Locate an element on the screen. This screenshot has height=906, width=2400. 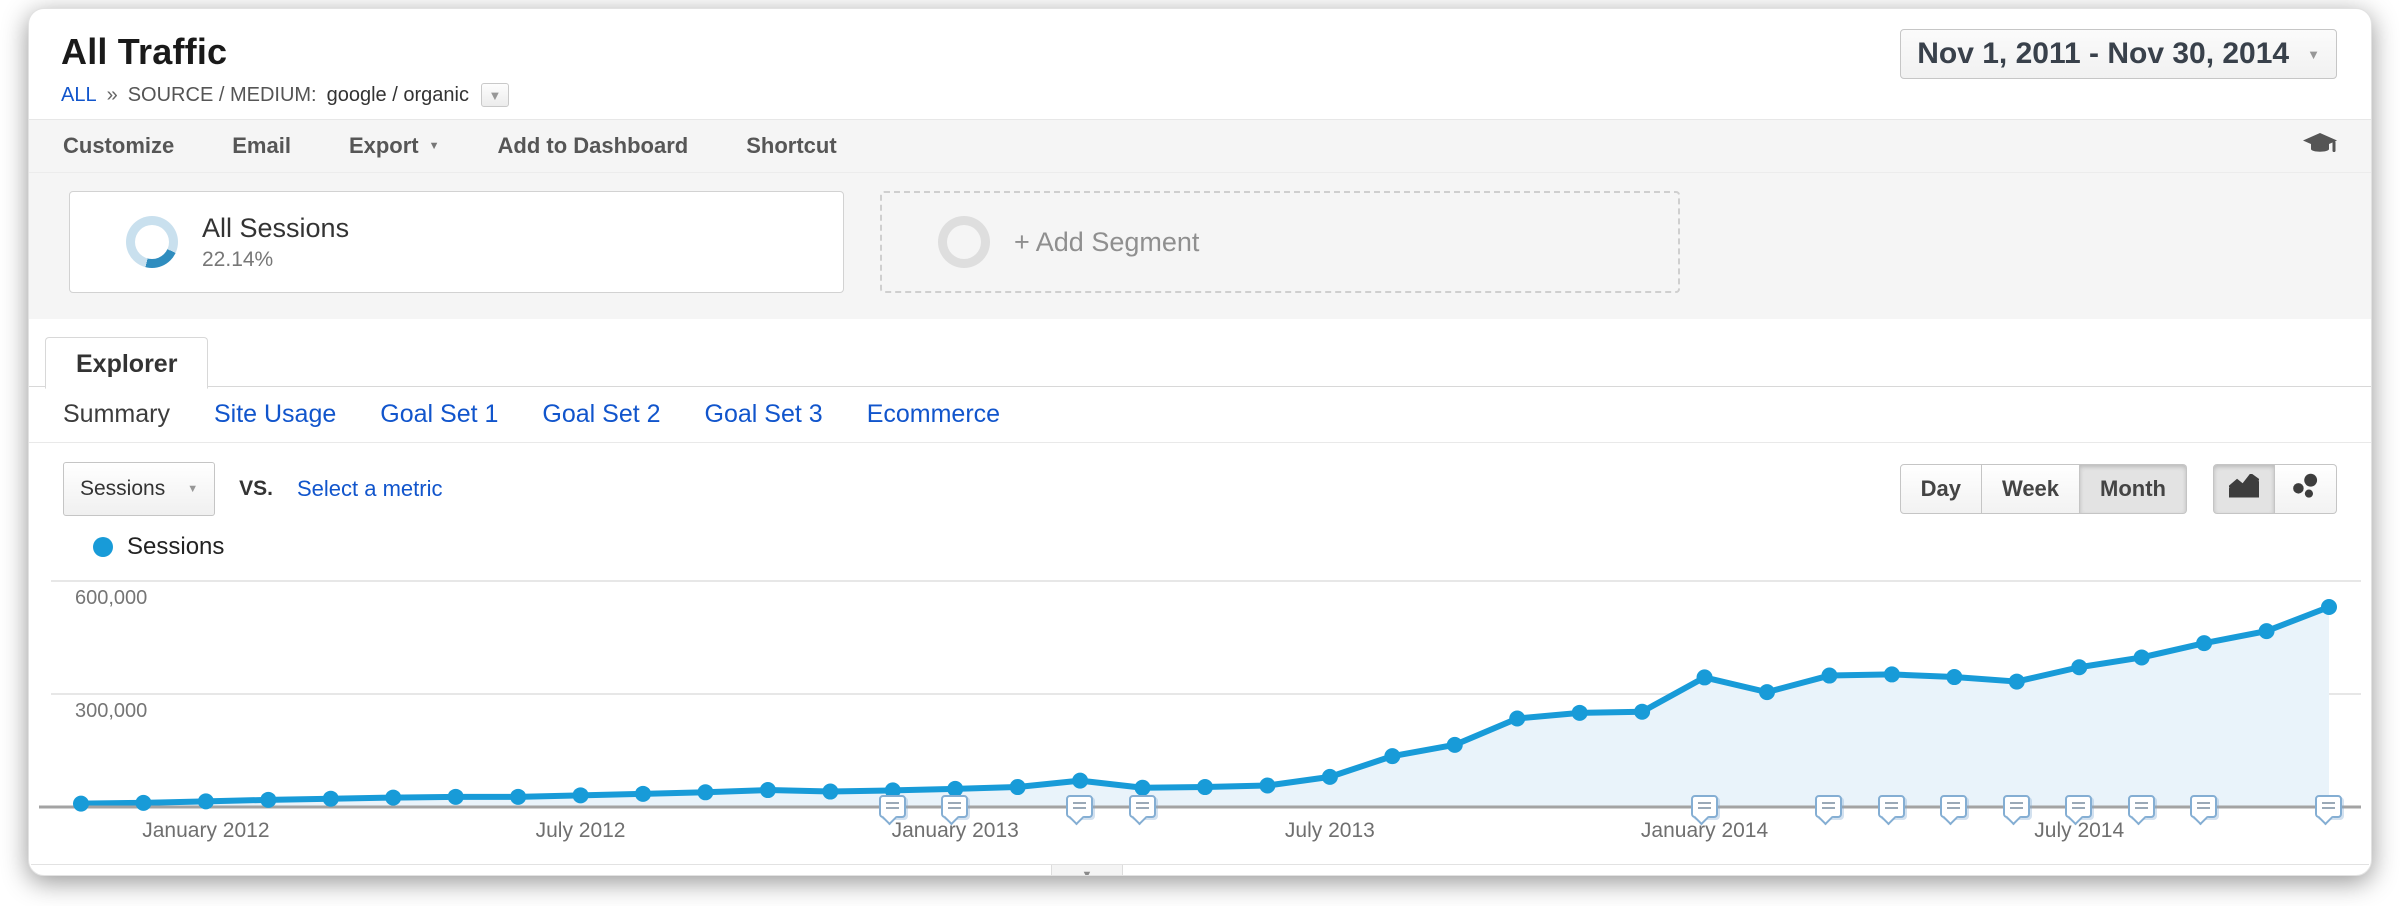
subtab-summary: Summary is located at coordinates (116, 414).